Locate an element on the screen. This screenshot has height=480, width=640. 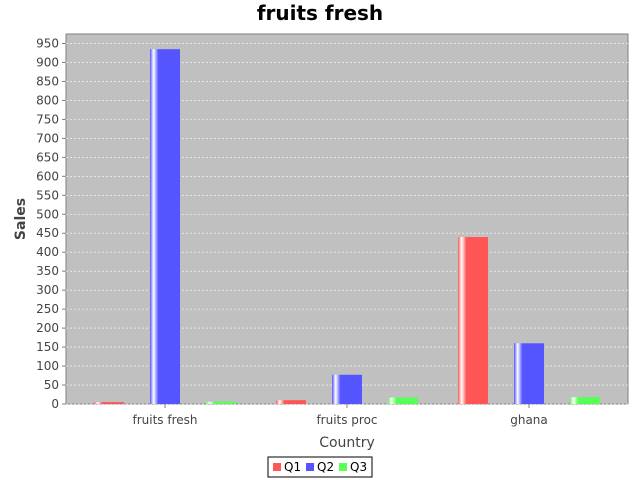
y-tick-label: 150 is located at coordinates (47, 347).